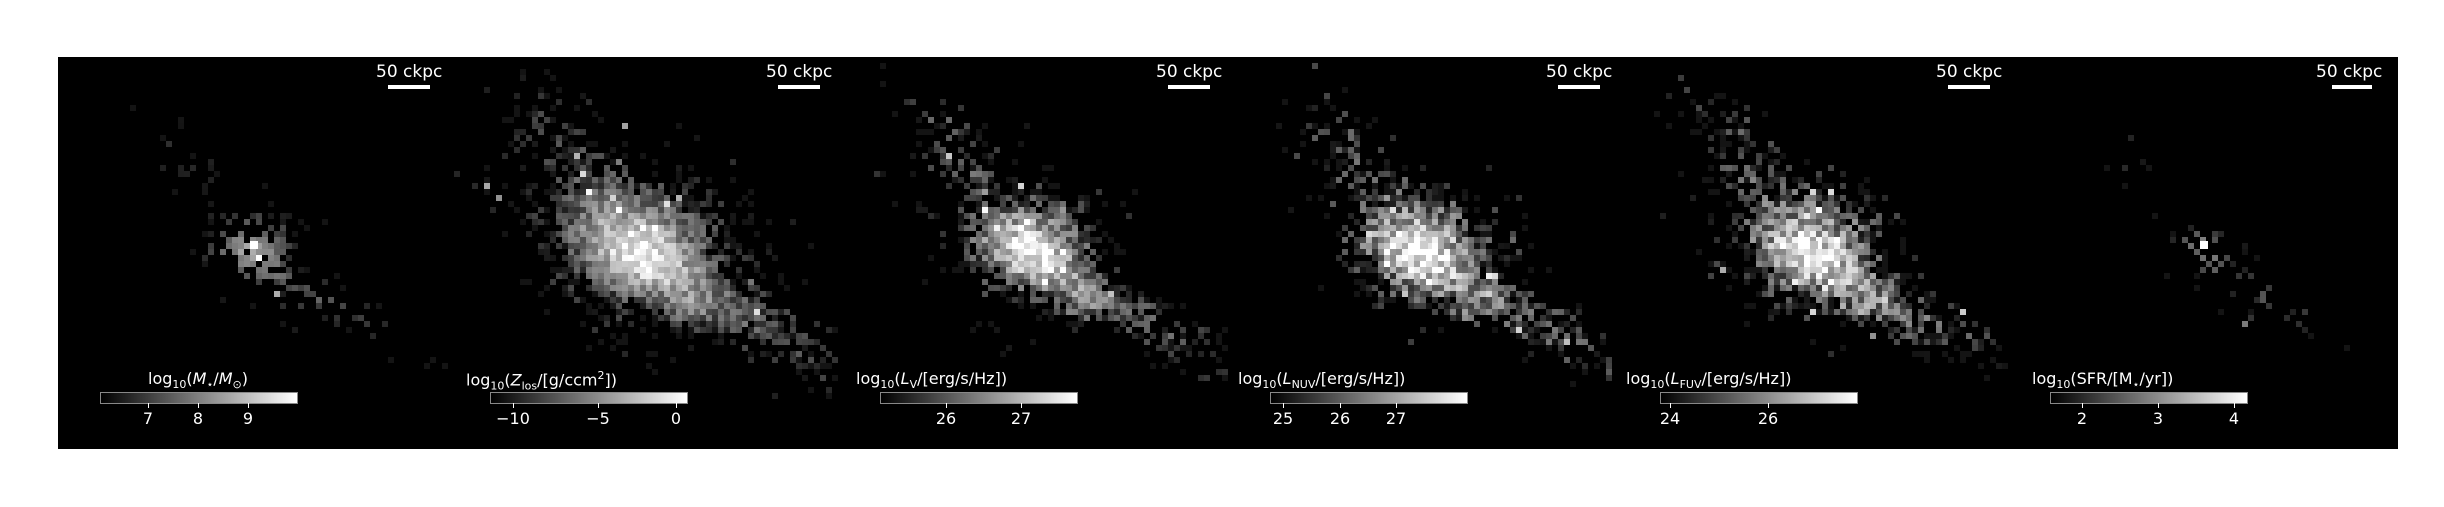  Describe the element at coordinates (289, 237) in the screenshot. I see `stellar-mass-map-image` at that location.